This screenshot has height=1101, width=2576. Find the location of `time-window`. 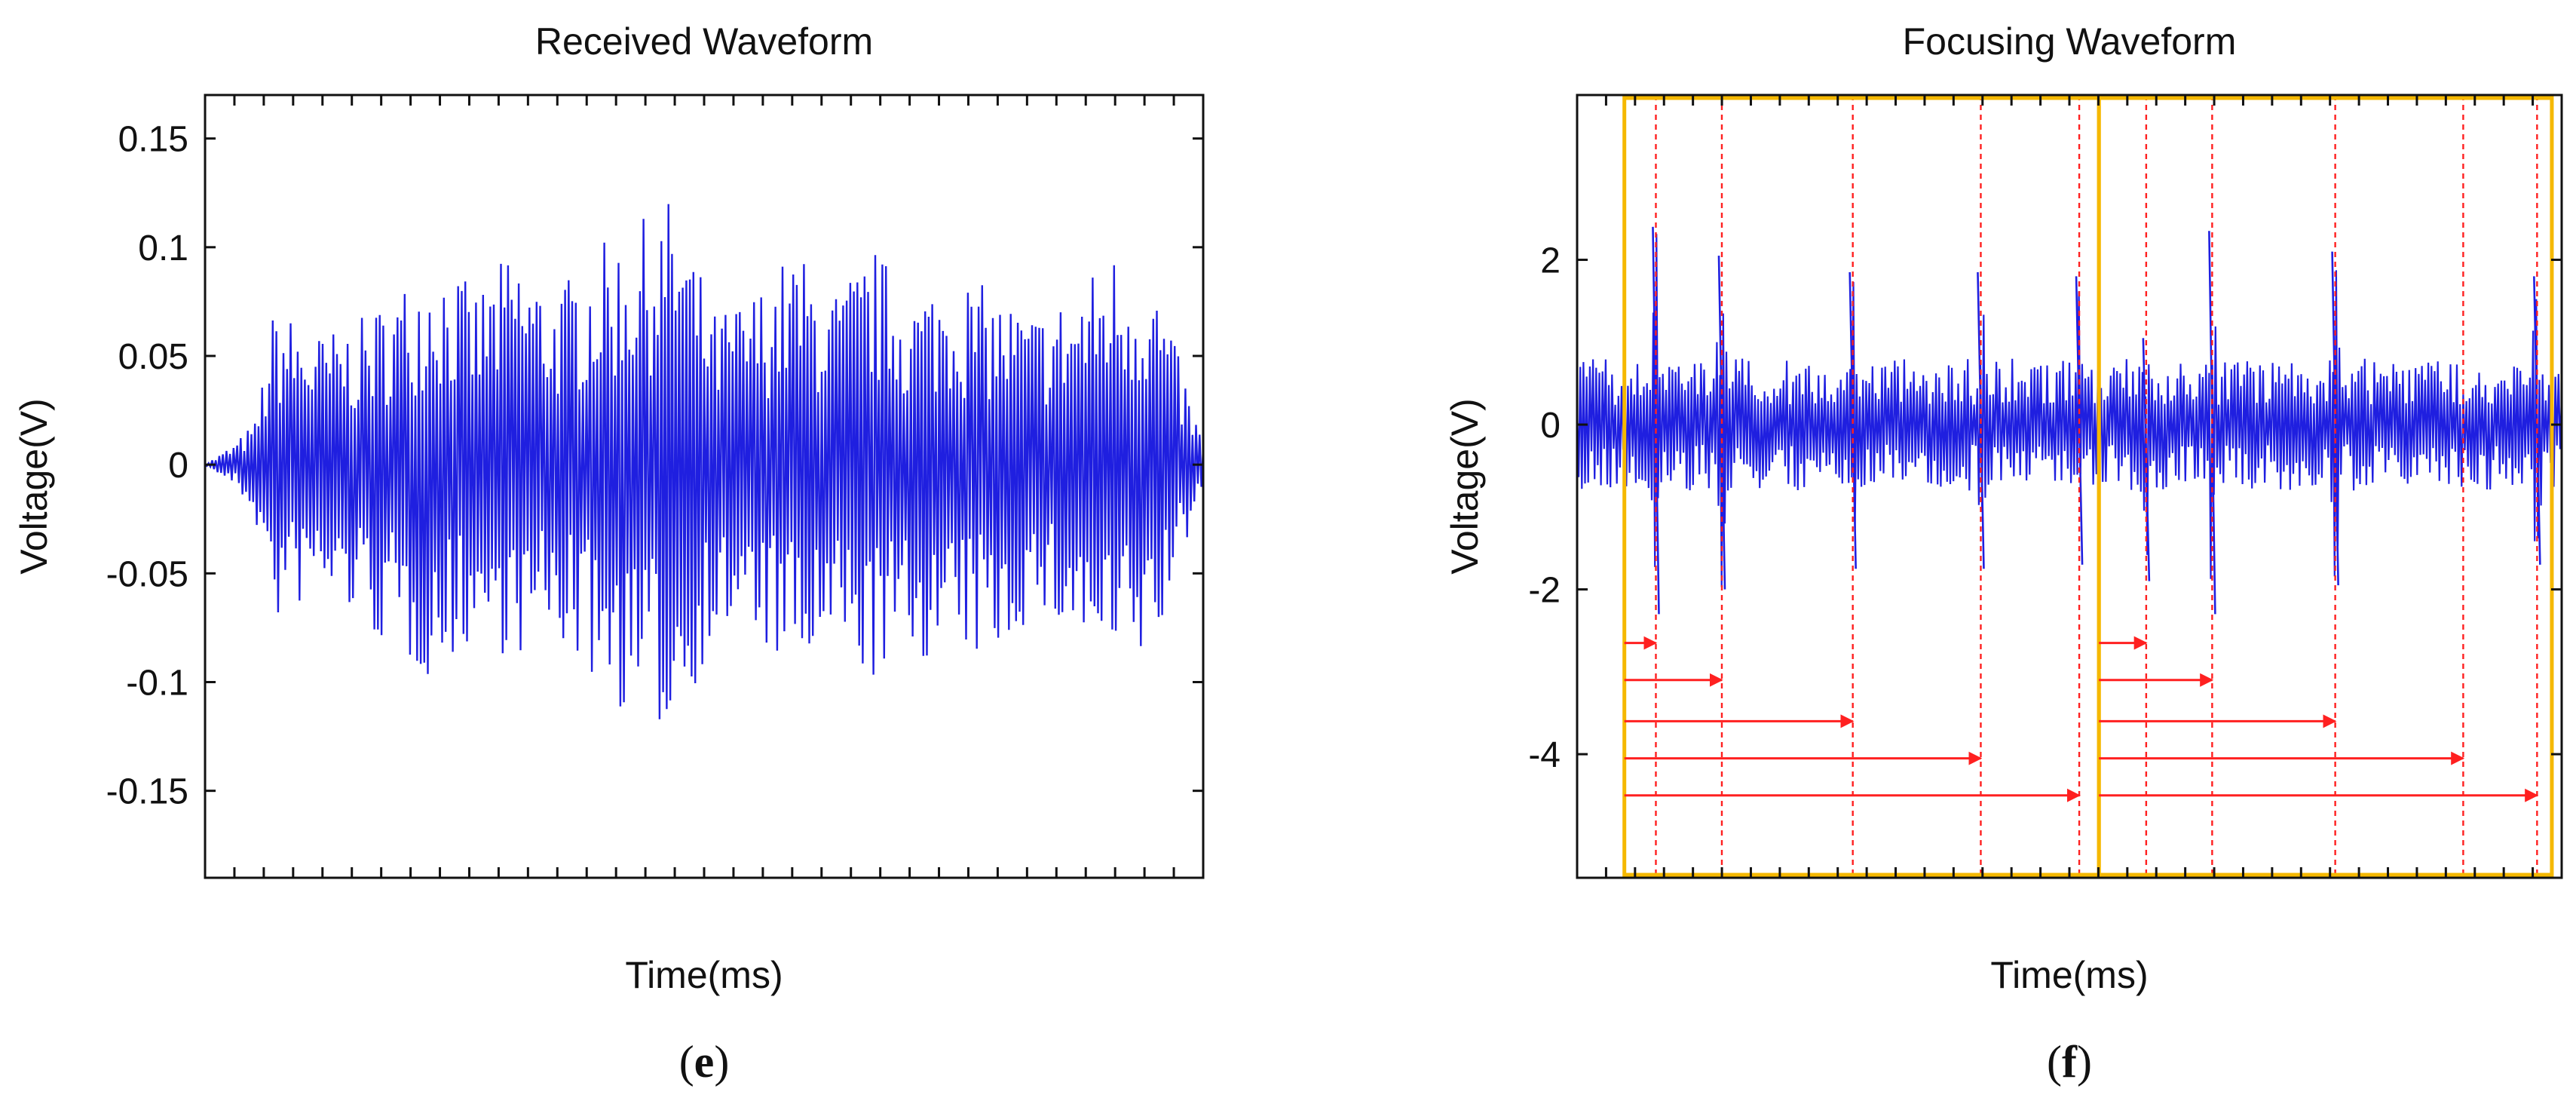

time-window is located at coordinates (2325, 487).